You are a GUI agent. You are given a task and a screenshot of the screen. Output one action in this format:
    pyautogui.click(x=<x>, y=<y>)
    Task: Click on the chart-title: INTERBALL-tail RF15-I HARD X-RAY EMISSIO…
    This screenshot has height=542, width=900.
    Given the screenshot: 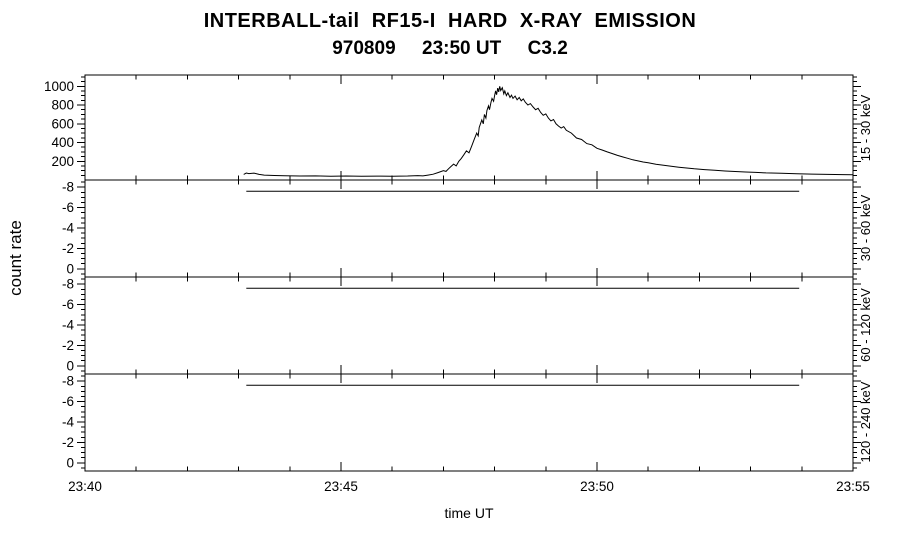 What is the action you would take?
    pyautogui.click(x=450, y=21)
    